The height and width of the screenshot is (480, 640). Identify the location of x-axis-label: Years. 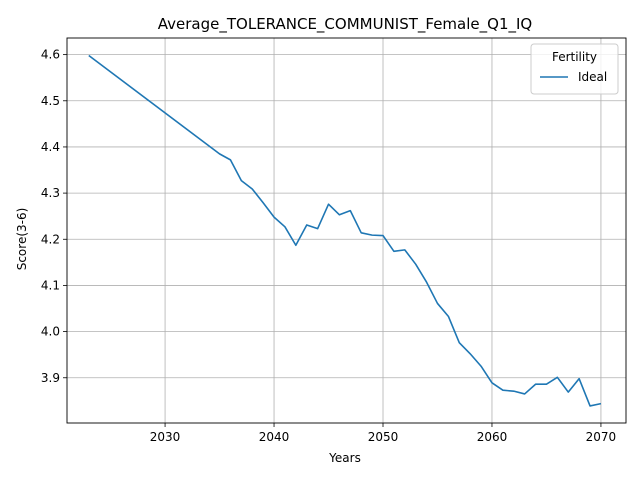
(344, 458).